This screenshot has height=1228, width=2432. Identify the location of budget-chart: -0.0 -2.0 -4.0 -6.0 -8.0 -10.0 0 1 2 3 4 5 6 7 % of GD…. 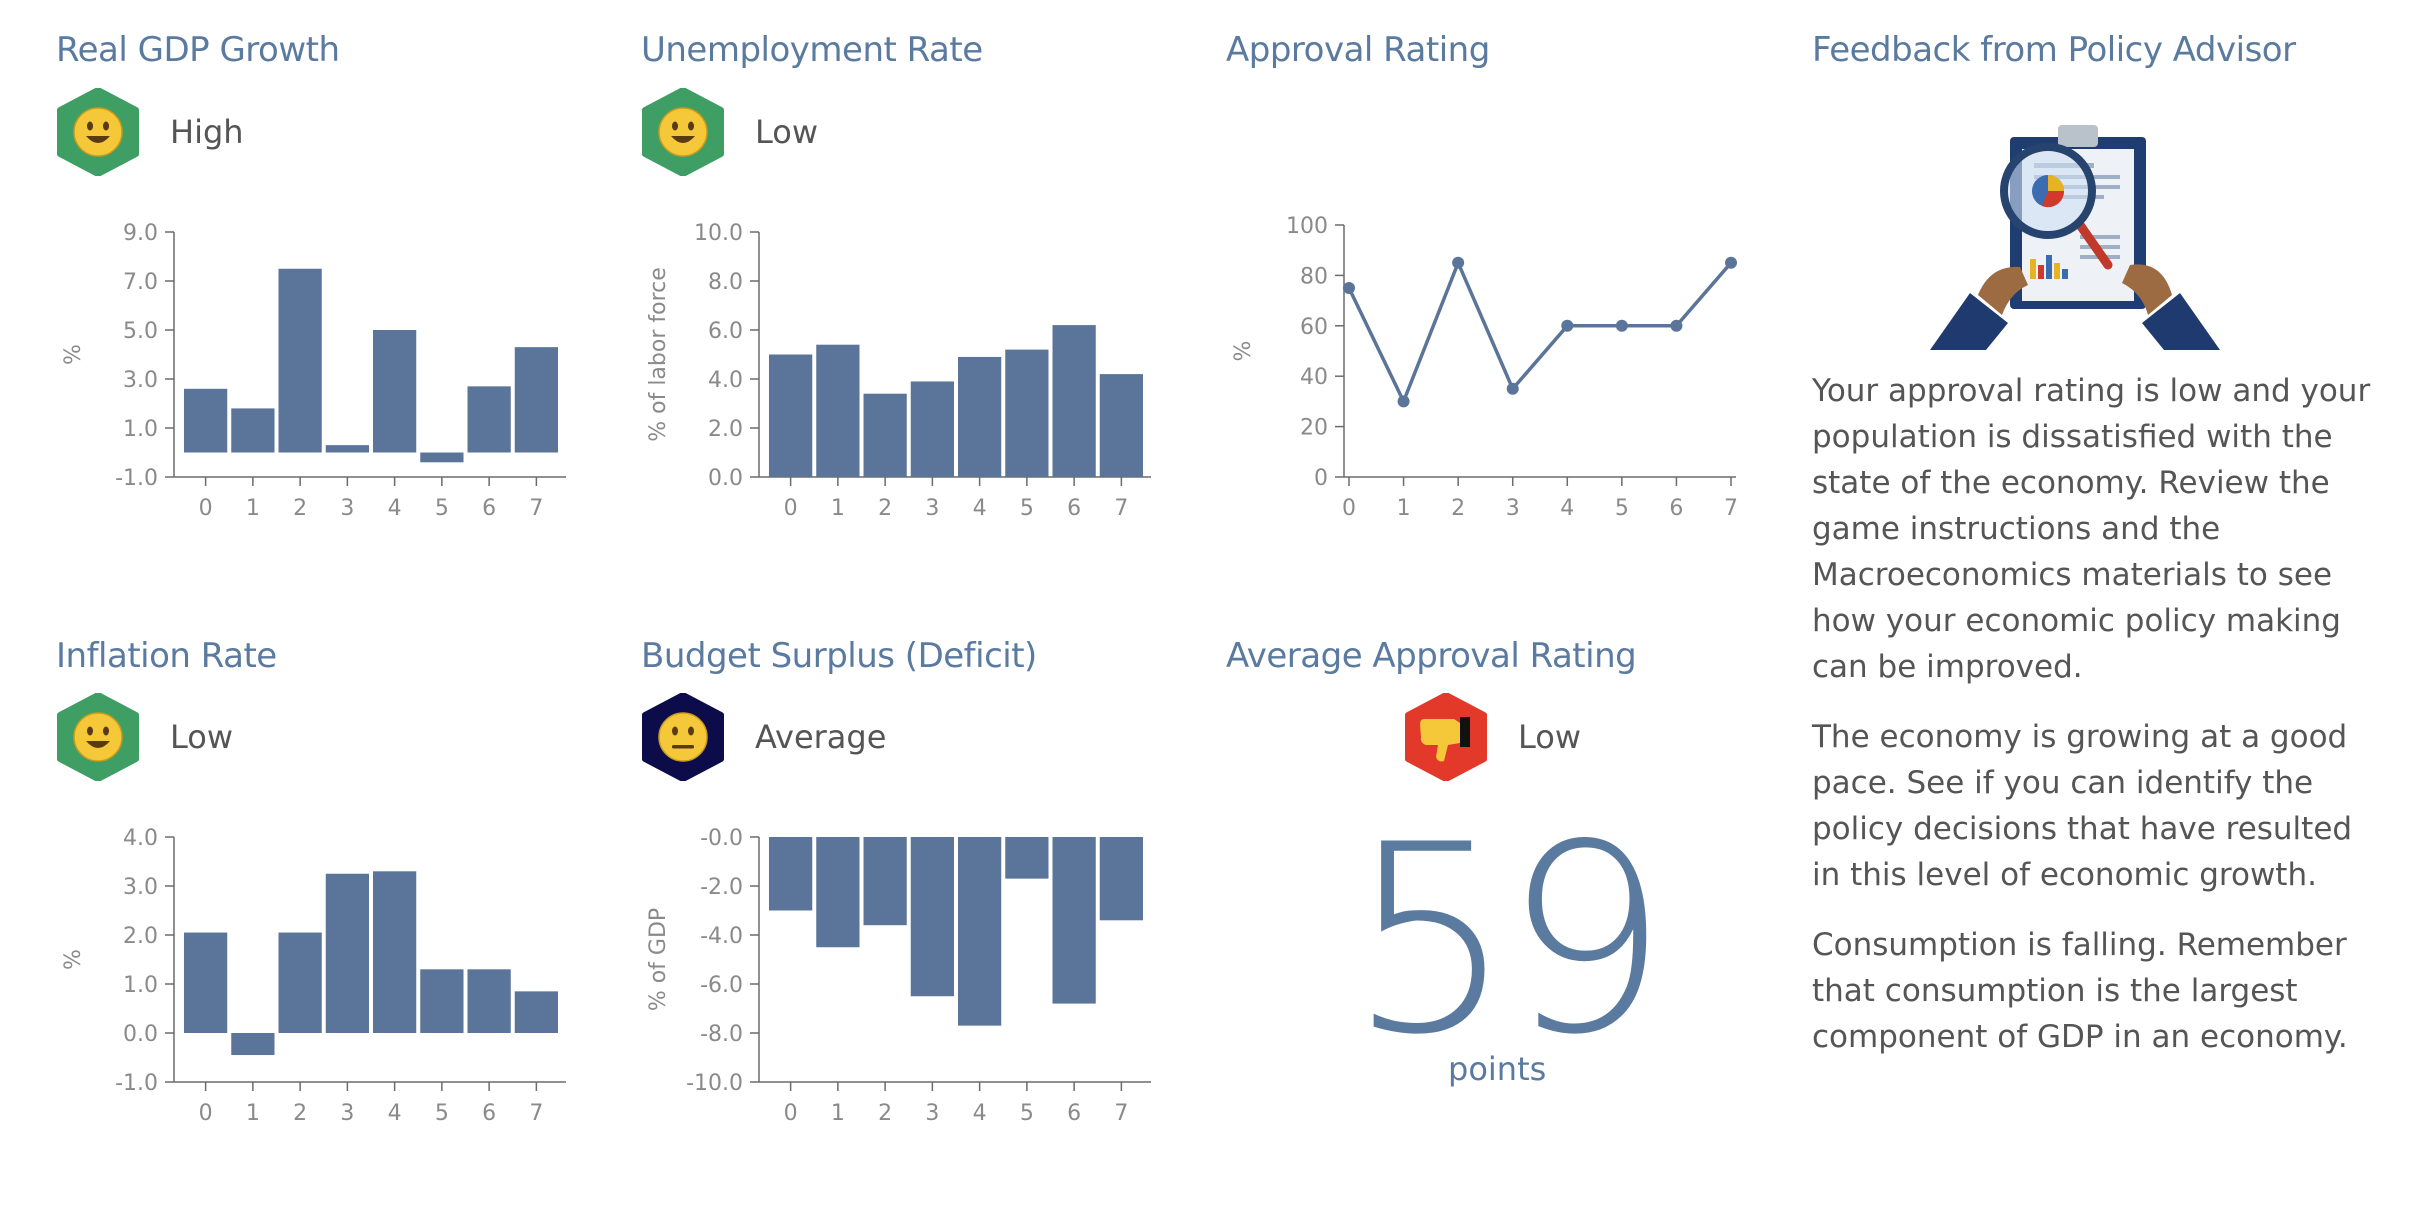
(898, 976).